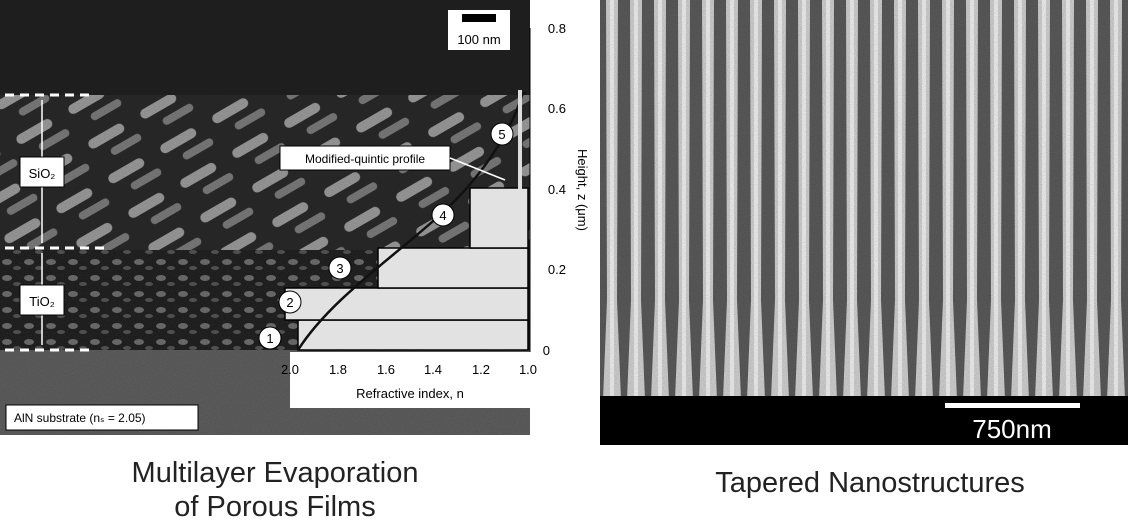  I want to click on profile-label: Modified-quintic profile, so click(365, 159).